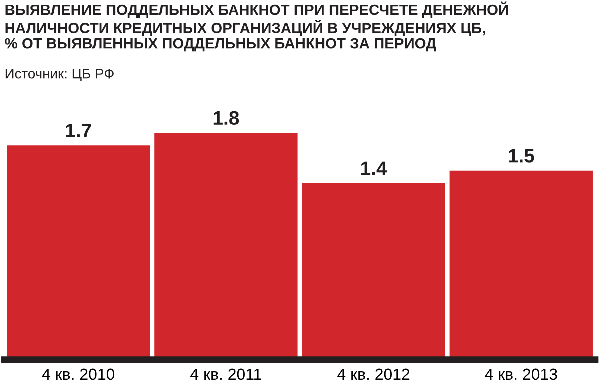 This screenshot has width=600, height=381. What do you see at coordinates (78, 374) in the screenshot?
I see `x-tick-label: 4 кв. 2010` at bounding box center [78, 374].